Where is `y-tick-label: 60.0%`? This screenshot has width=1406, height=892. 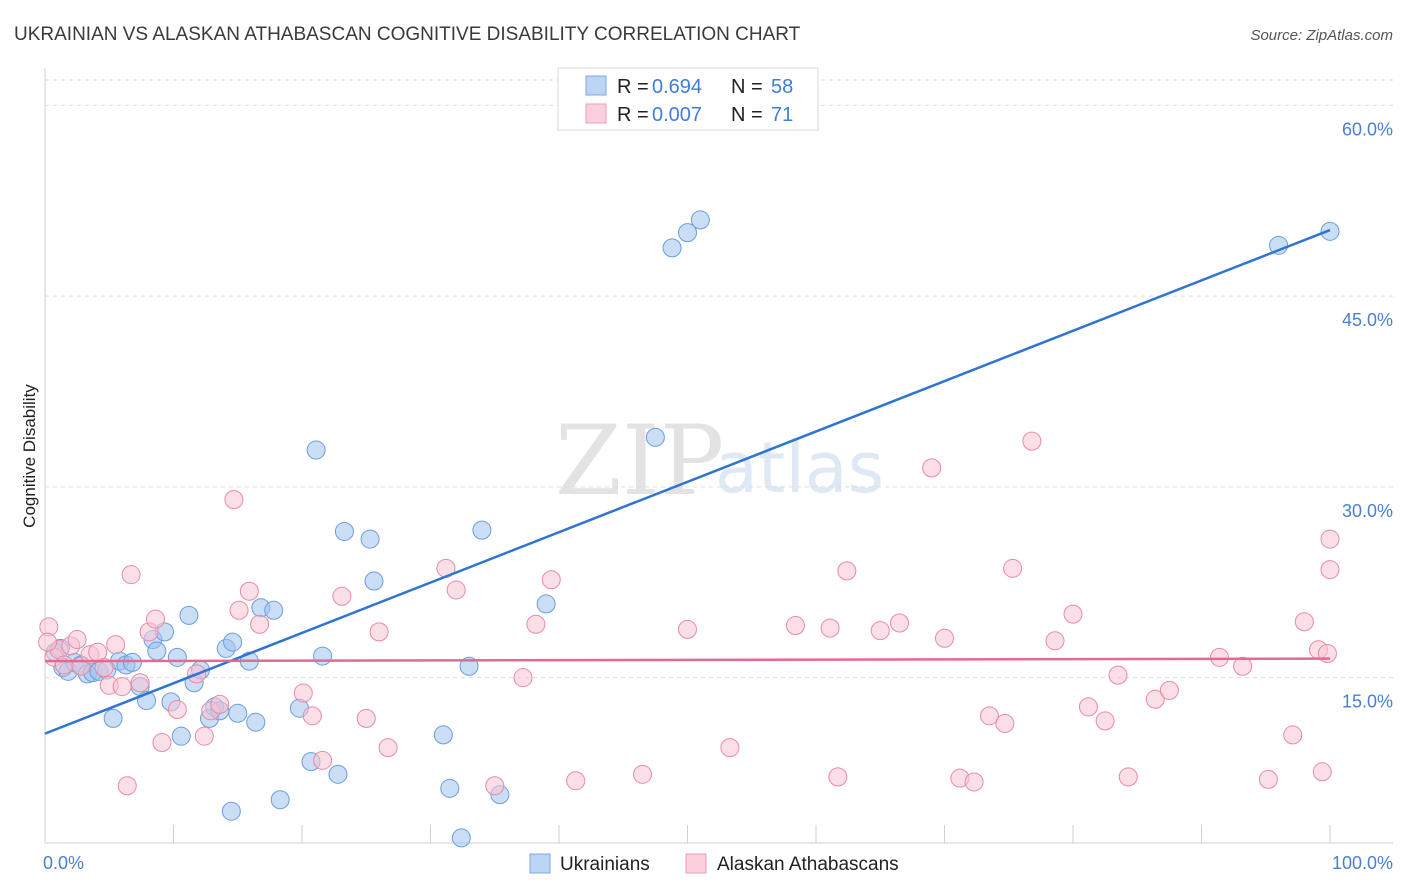
y-tick-label: 60.0% is located at coordinates (1367, 129).